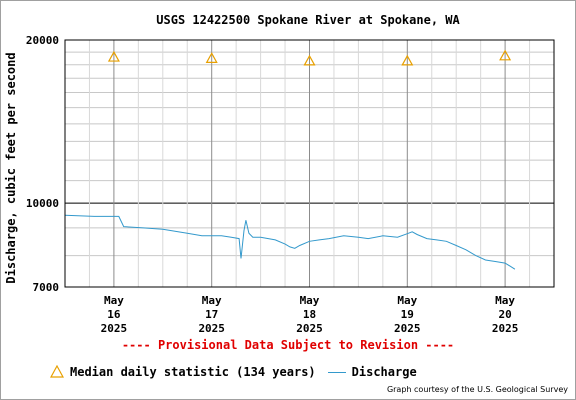  What do you see at coordinates (193, 372) in the screenshot?
I see `legend-median-label: Median daily statistic (134 years)` at bounding box center [193, 372].